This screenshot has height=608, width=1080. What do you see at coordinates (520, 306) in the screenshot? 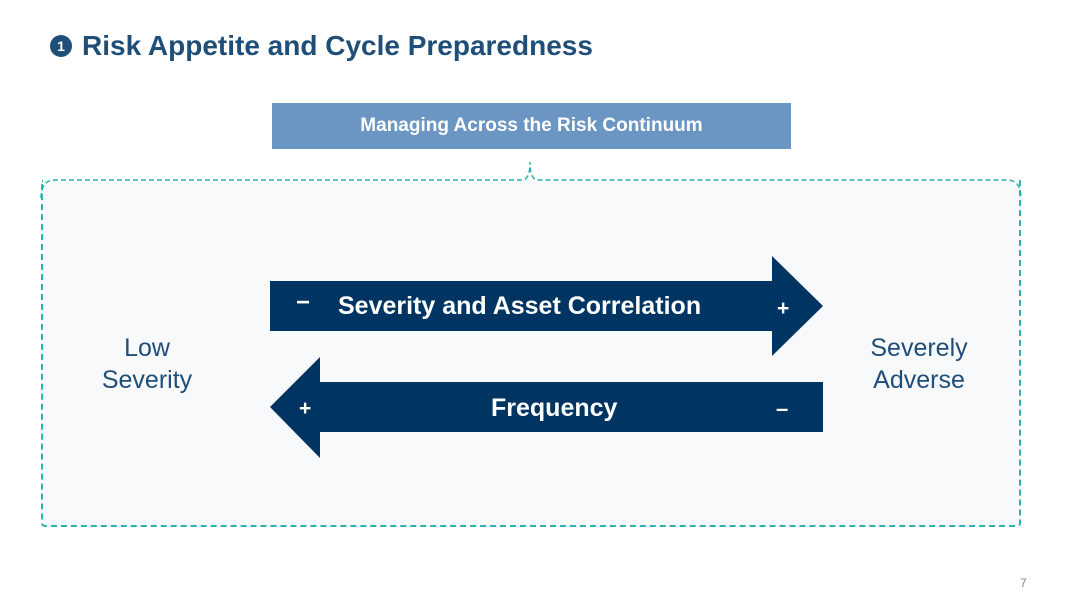
I see `top-arrow-label: Severity and Asset Correlation` at bounding box center [520, 306].